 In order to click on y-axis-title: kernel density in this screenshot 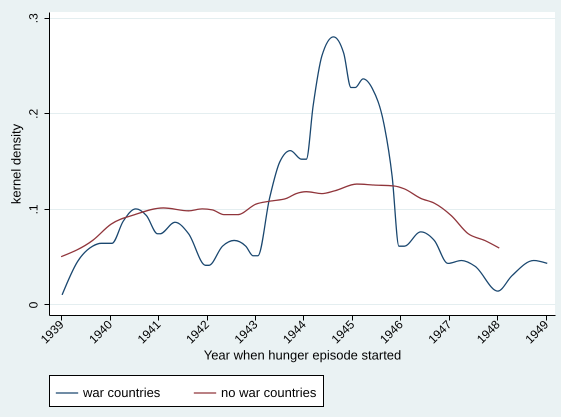, I will do `click(16, 163)`.